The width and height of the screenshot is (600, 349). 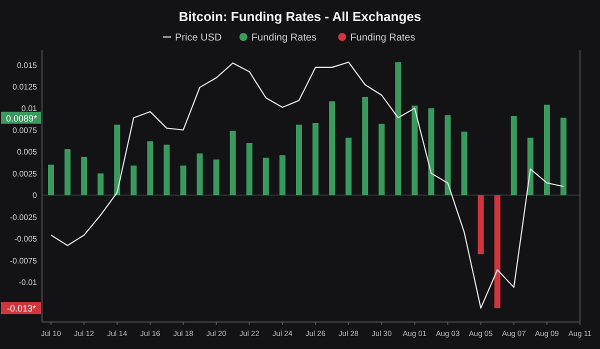 I want to click on y-tick-label: 0.015, so click(x=27, y=65).